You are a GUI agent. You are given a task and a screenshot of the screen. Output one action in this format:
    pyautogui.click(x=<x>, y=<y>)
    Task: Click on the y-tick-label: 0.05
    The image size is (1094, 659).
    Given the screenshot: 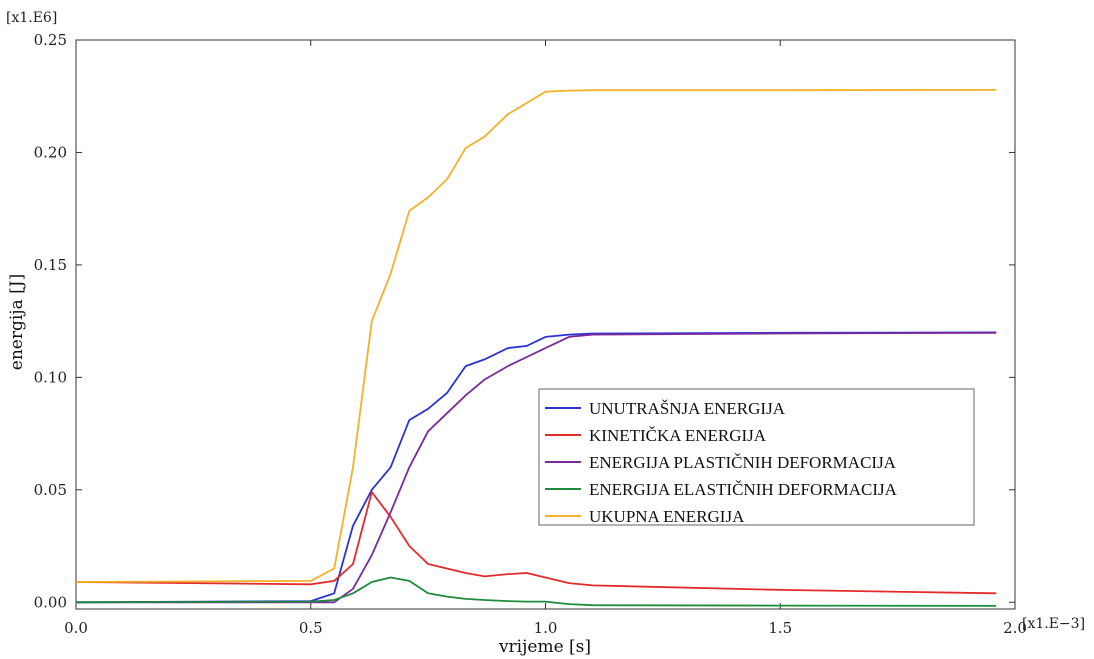 What is the action you would take?
    pyautogui.click(x=50, y=490)
    